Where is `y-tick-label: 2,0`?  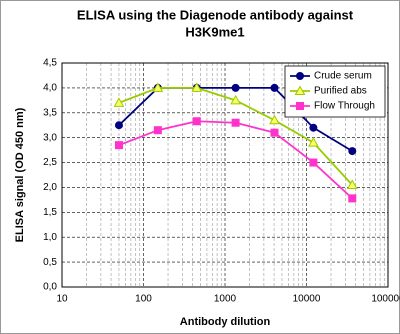 y-tick-label: 2,0 is located at coordinates (50, 187).